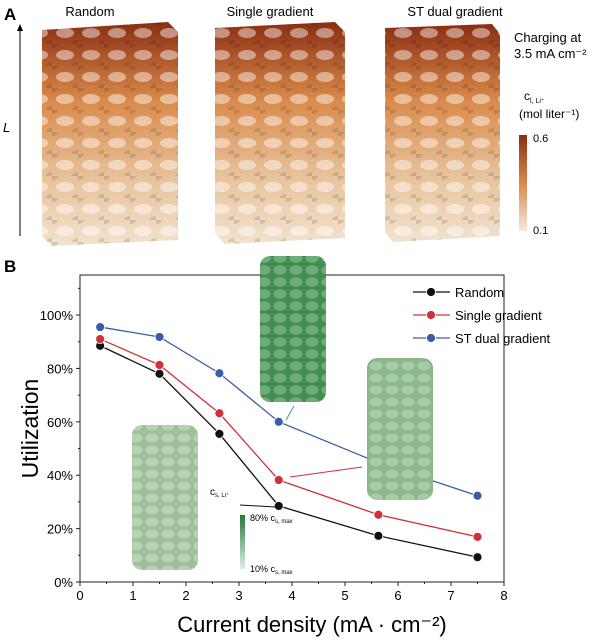 This screenshot has width=600, height=642. Describe the element at coordinates (450, 595) in the screenshot. I see `x-tick-label: 7` at that location.